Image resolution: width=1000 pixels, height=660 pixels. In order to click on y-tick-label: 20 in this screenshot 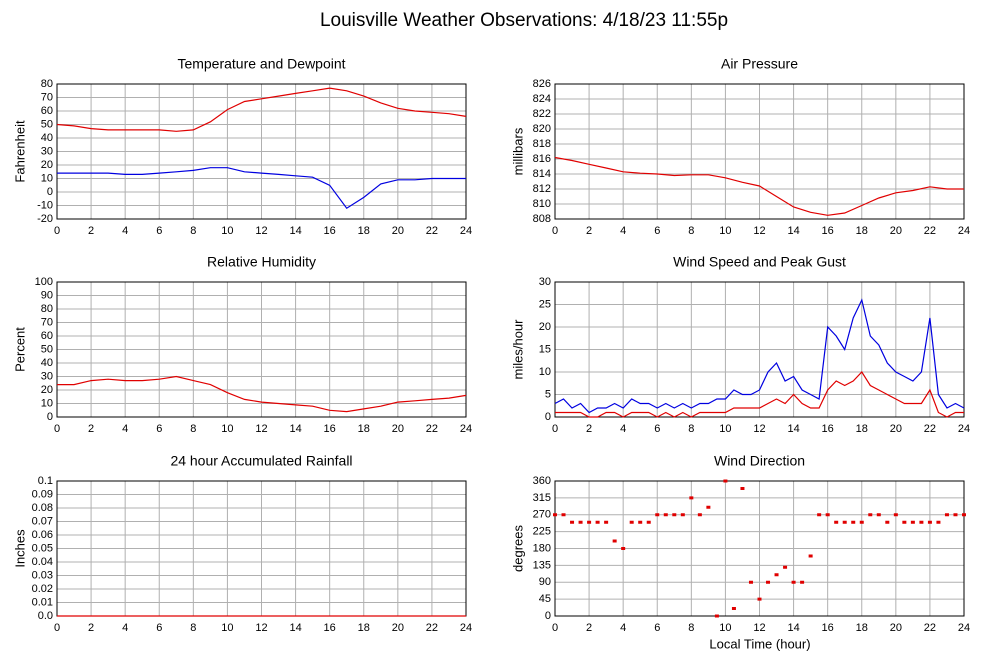, I will do `click(47, 390)`.